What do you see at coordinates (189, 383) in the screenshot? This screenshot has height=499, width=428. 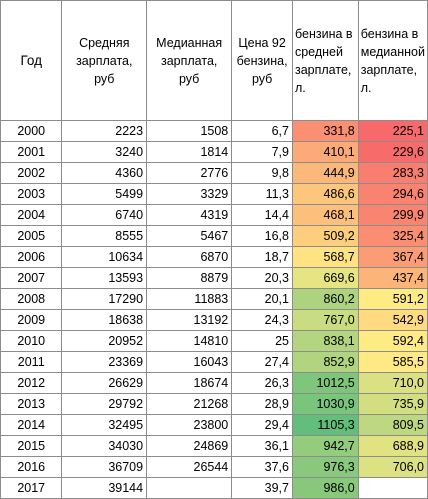 I see `median-salary-cell: 18674` at bounding box center [189, 383].